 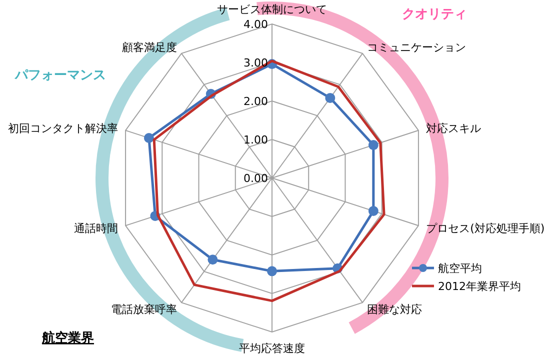 What do you see at coordinates (434, 14) in the screenshot?
I see `text: クオリティ` at bounding box center [434, 14].